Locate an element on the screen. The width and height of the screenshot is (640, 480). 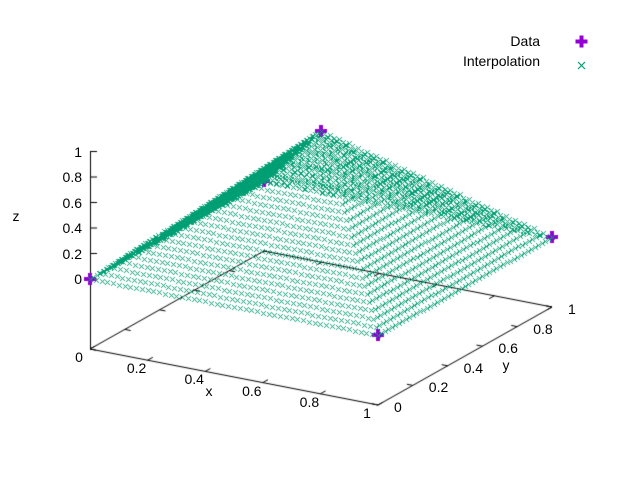
x-tick-label: 0.8 is located at coordinates (309, 401).